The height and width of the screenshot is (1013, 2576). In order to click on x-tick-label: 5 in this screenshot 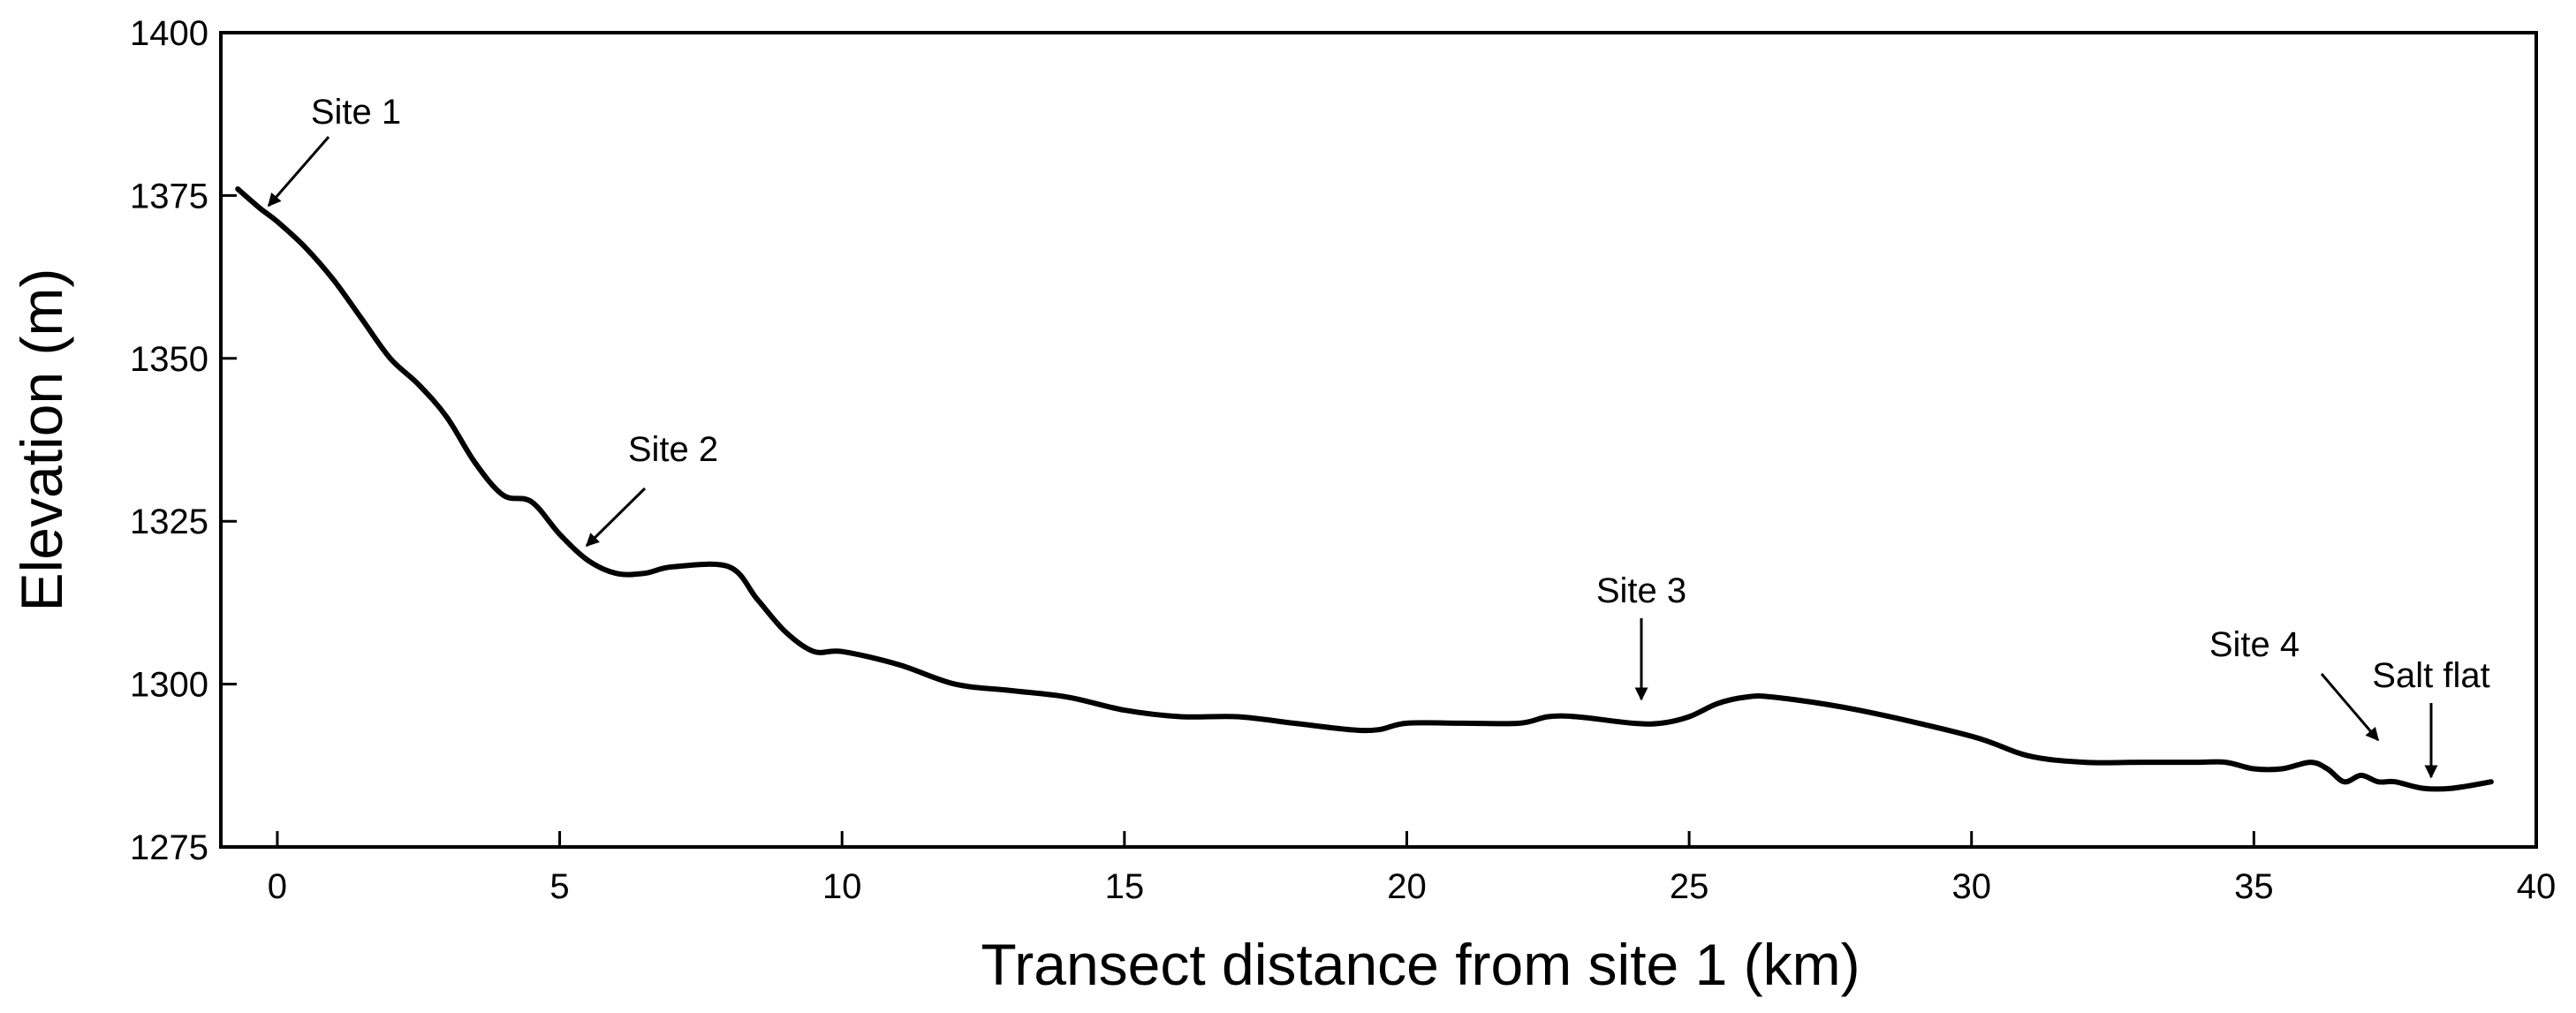, I will do `click(559, 887)`.